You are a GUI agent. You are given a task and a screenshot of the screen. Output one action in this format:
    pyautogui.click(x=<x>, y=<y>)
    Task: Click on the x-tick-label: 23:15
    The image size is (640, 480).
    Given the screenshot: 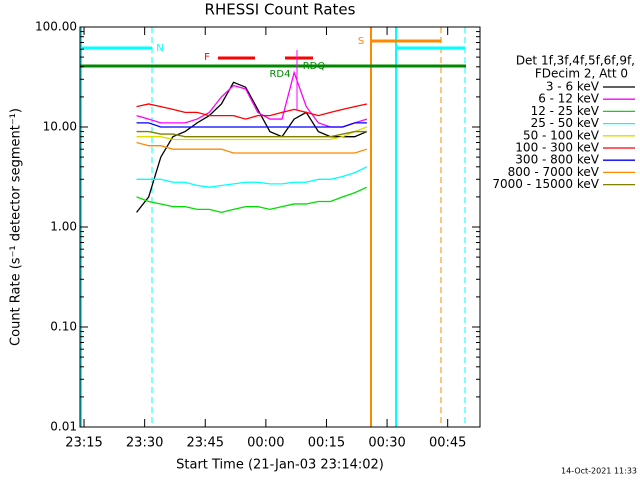 What is the action you would take?
    pyautogui.click(x=83, y=443)
    